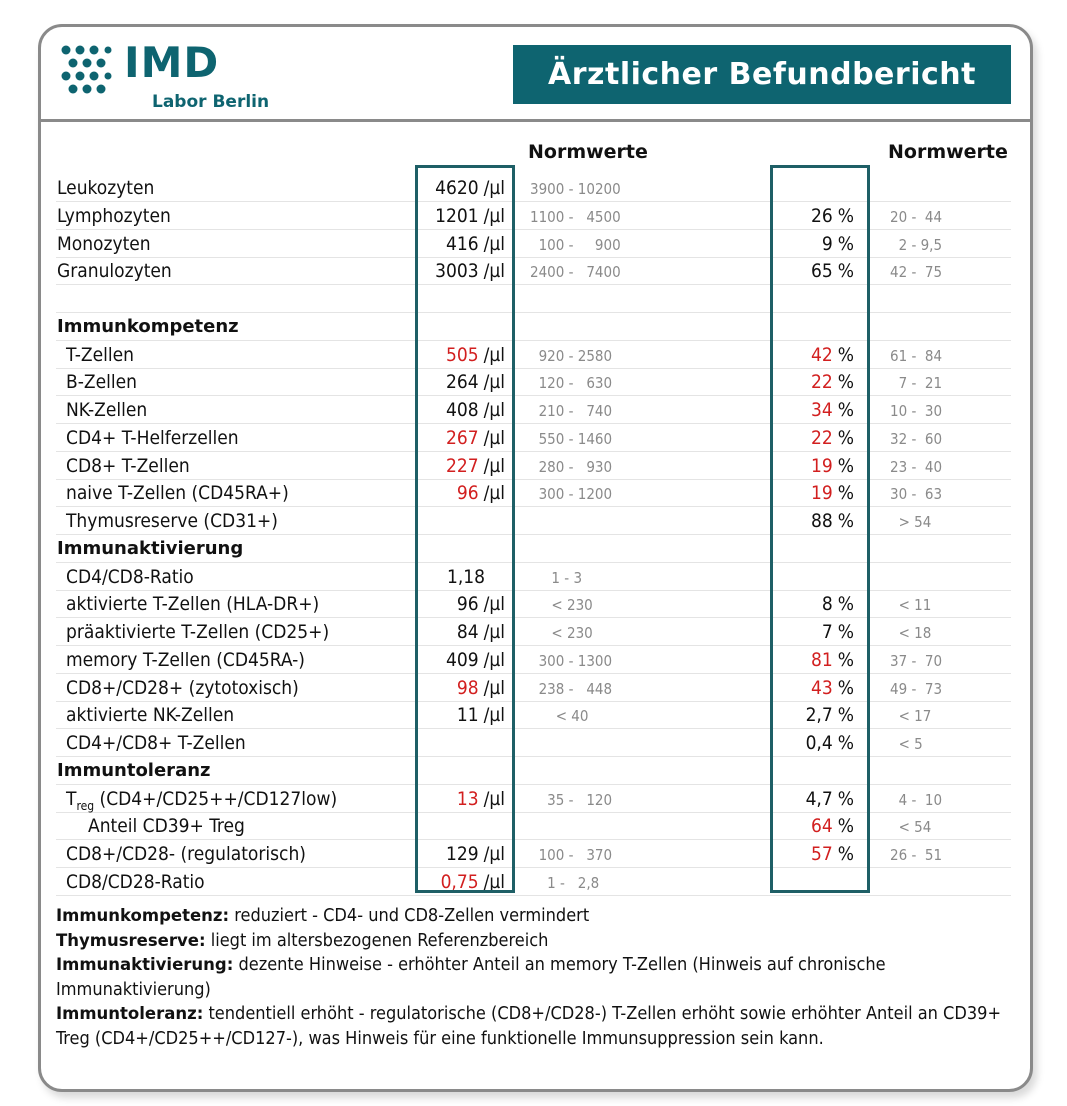 The image size is (1067, 1106). I want to click on absolute-value: 1201/µl, so click(470, 216).